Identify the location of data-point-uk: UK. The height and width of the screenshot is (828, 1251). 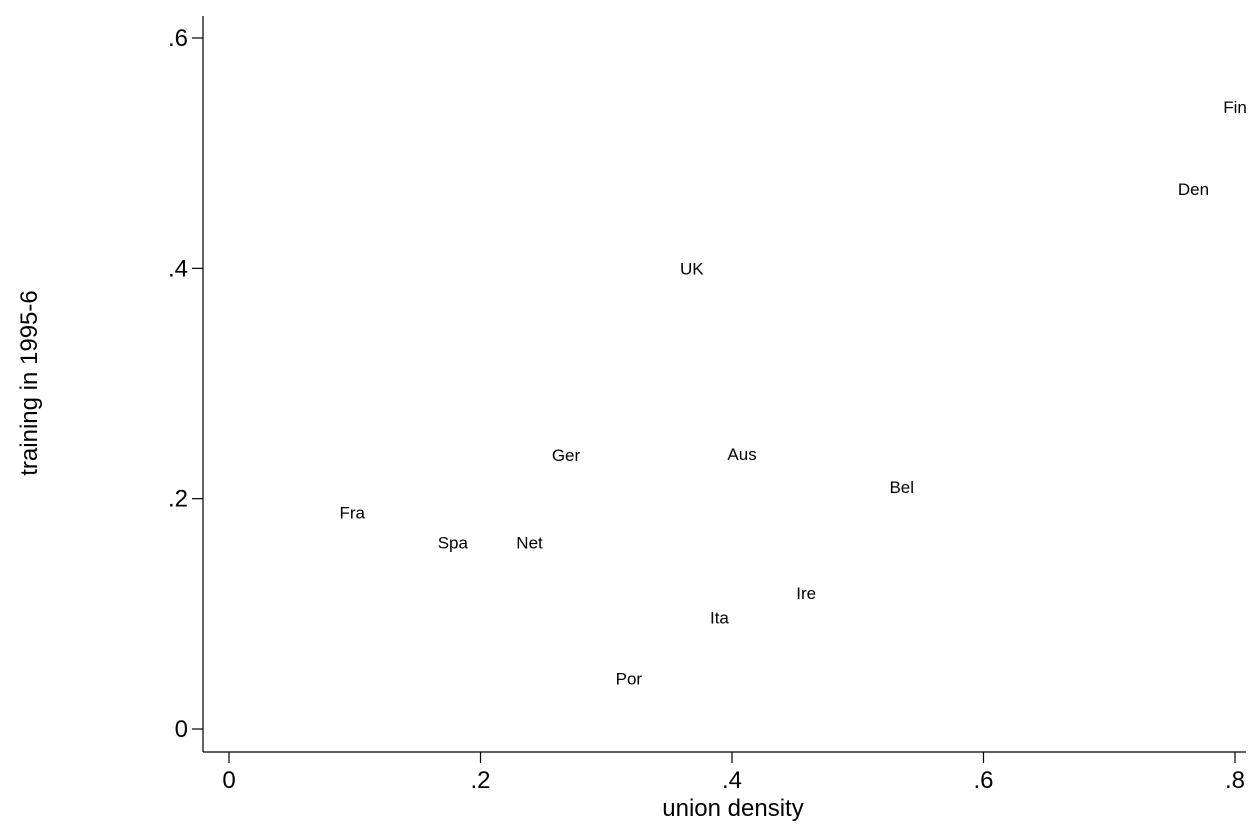
(692, 268).